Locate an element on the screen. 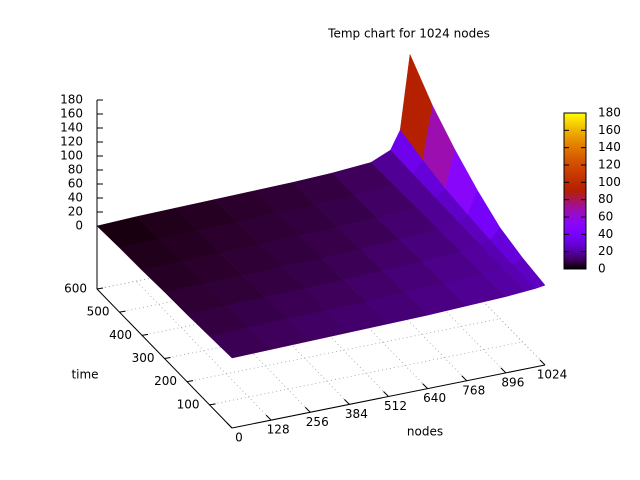 The width and height of the screenshot is (640, 480). y-tick-label: 300 is located at coordinates (143, 358).